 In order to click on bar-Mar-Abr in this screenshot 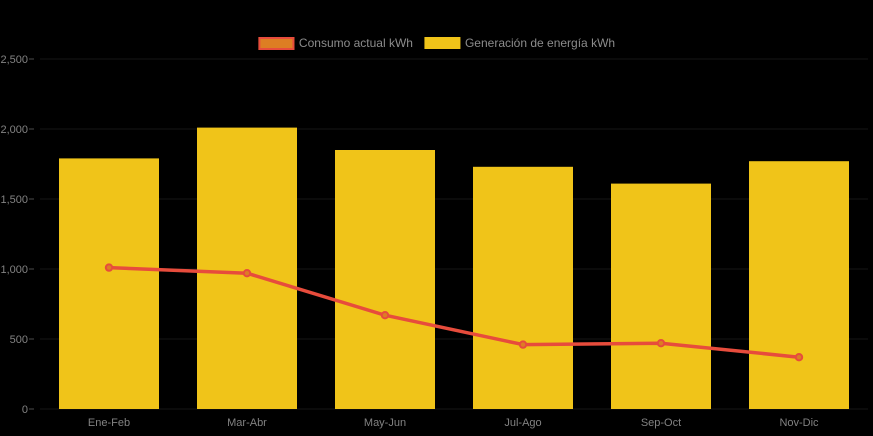, I will do `click(247, 268)`.